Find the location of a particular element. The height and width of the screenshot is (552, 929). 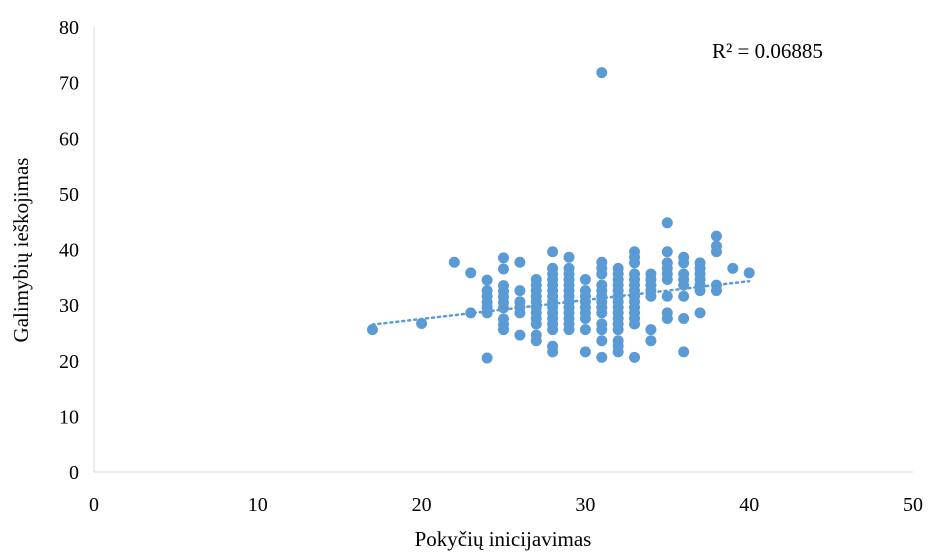

r-squared-annotation: R² = 0.06885 is located at coordinates (767, 51).